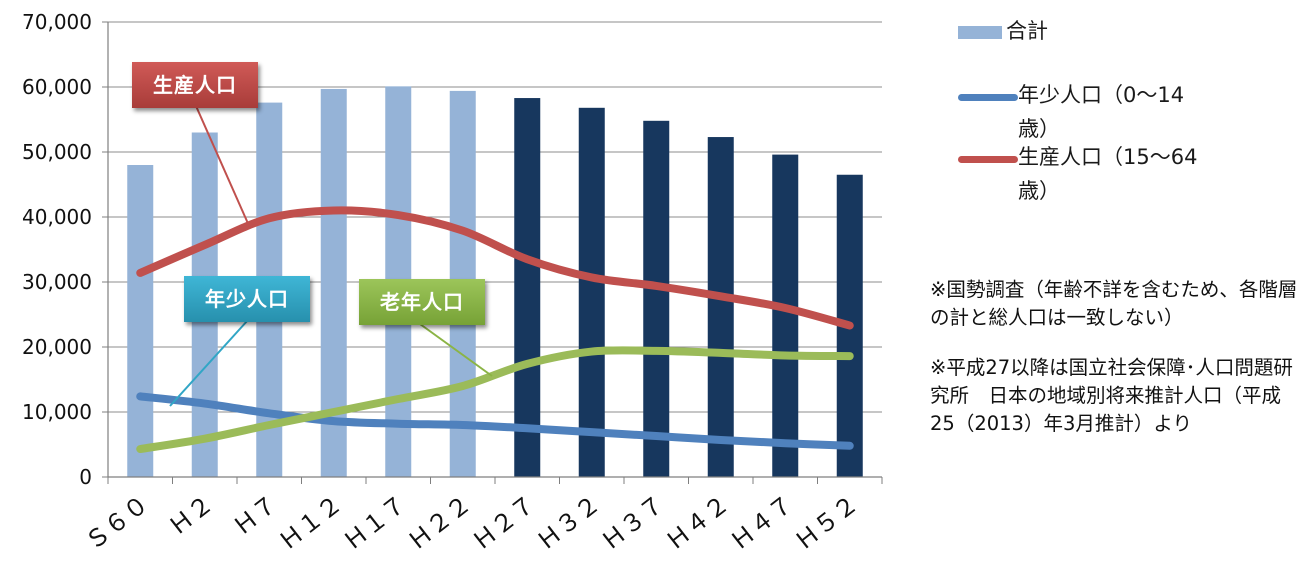 The width and height of the screenshot is (1309, 563). Describe the element at coordinates (988, 159) in the screenshot. I see `legend-swatch-working` at that location.